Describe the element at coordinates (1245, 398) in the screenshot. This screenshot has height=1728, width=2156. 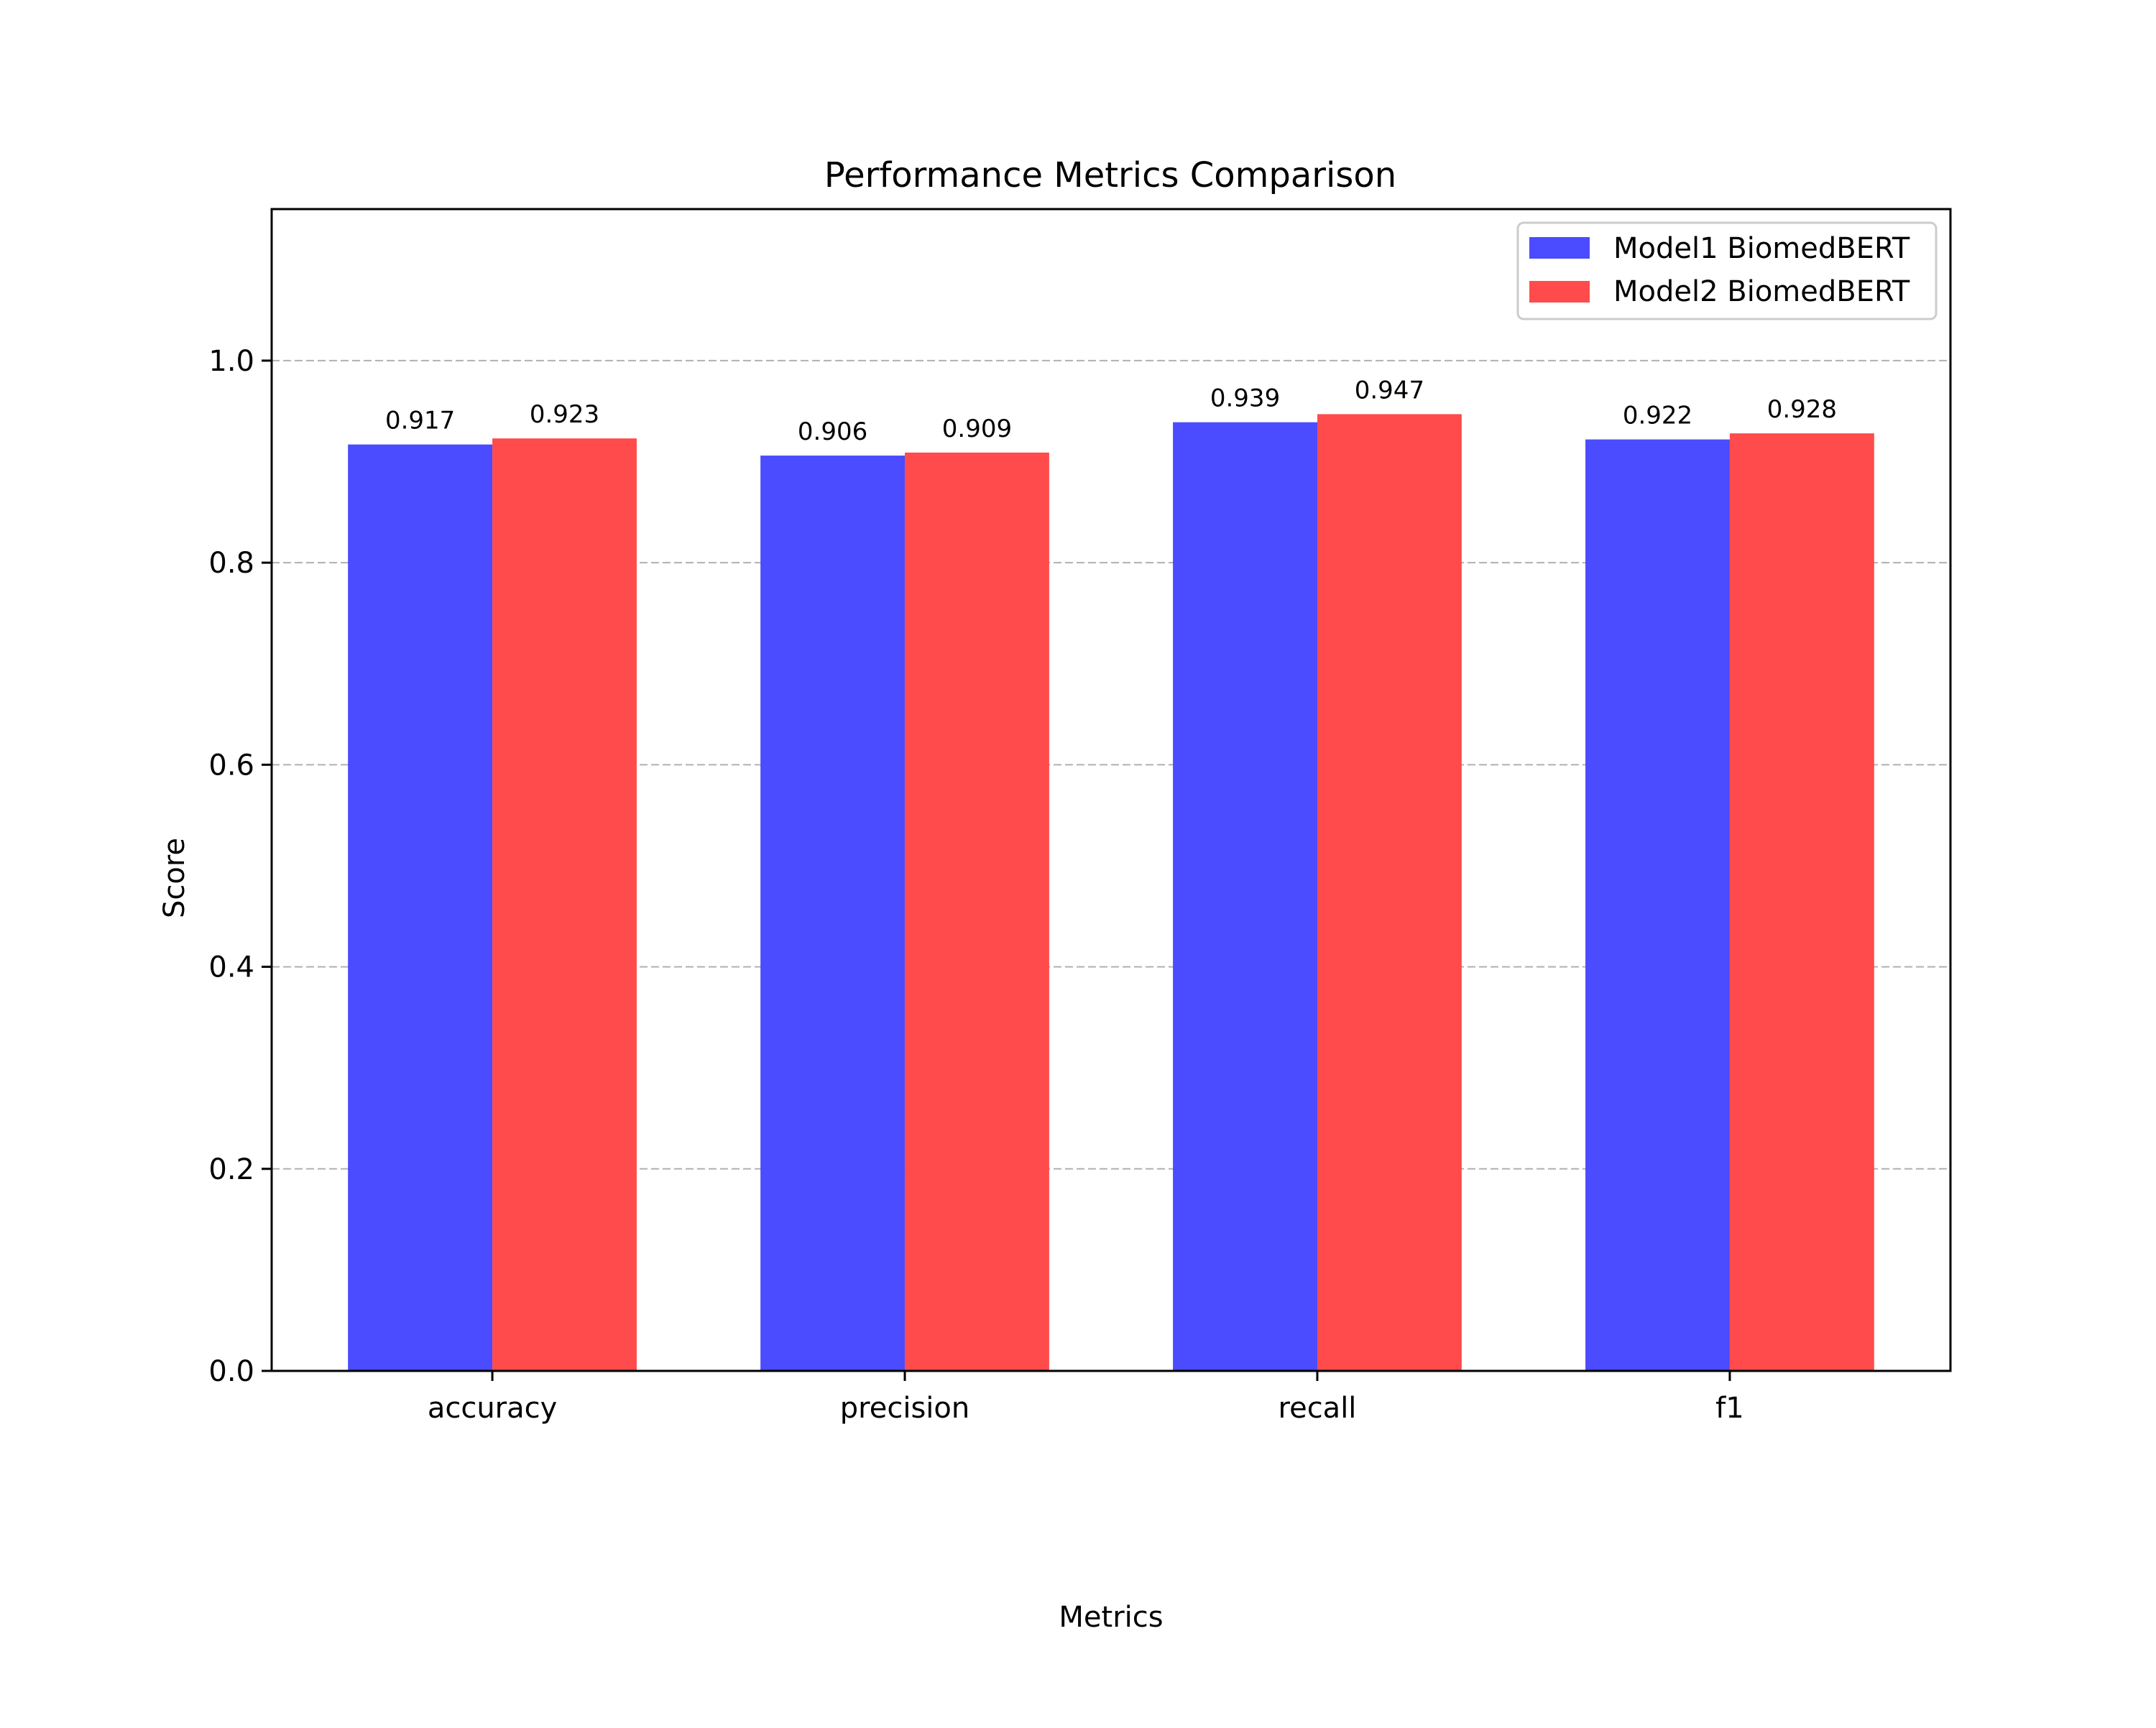
I see `bar-value-label: 0.939` at that location.